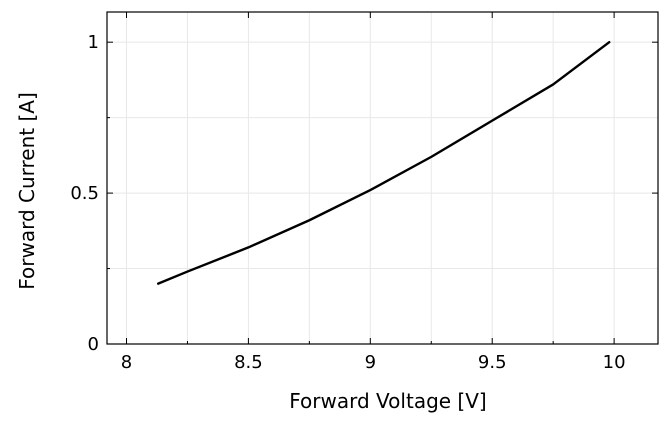  What do you see at coordinates (370, 362) in the screenshot?
I see `x-tick-label: 9` at bounding box center [370, 362].